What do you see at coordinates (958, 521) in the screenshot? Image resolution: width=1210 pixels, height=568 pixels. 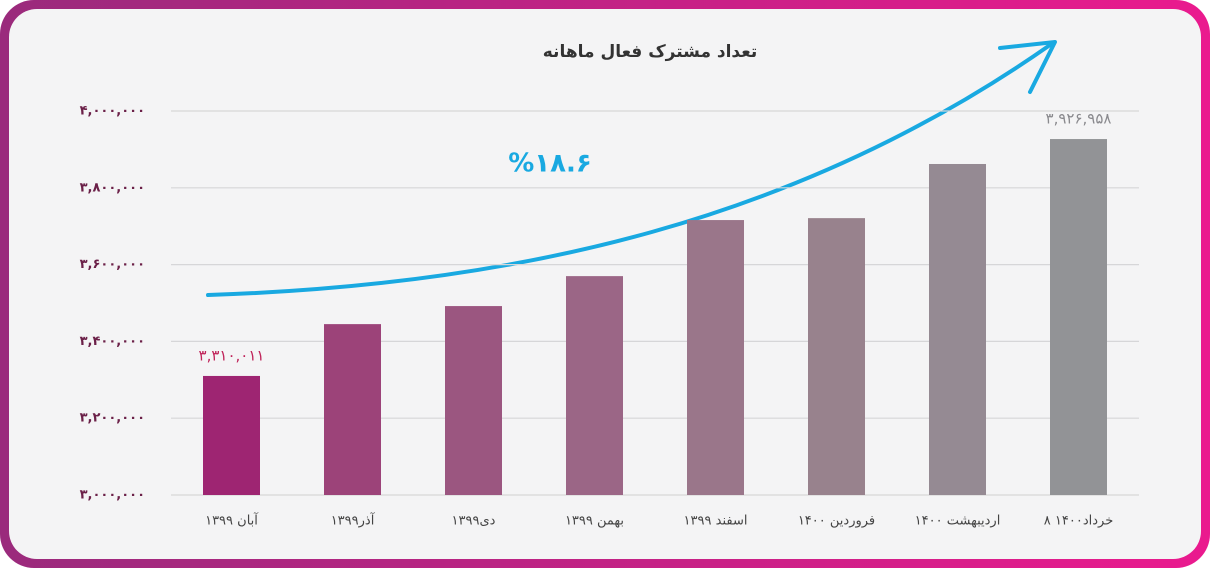 I see `x-tick-label: اردیبهشت ۱۴۰۰` at bounding box center [958, 521].